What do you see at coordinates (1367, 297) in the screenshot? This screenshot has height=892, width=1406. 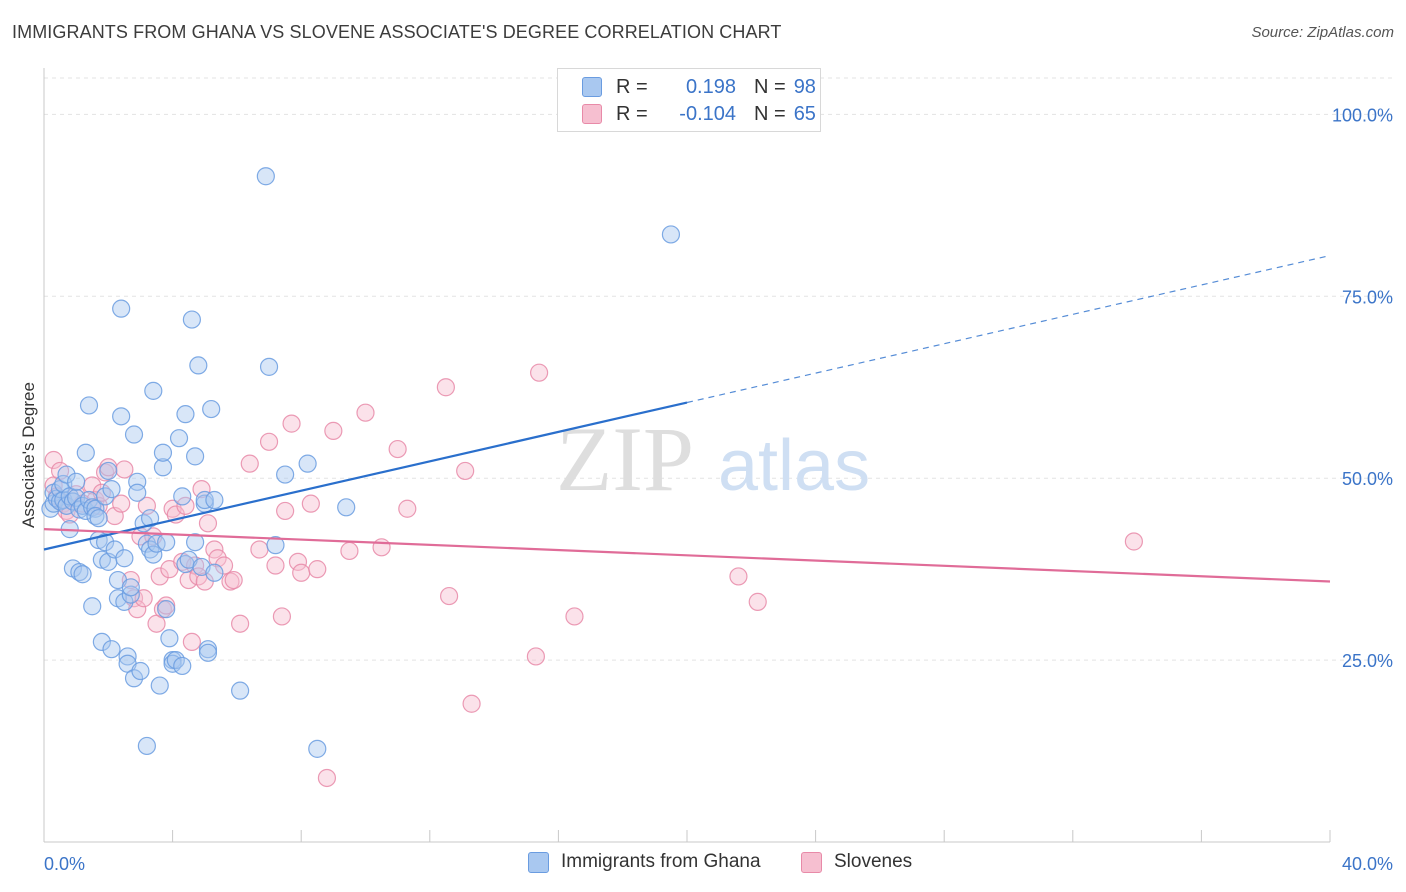 I see `y-tick-label: 75.0%` at bounding box center [1367, 297].